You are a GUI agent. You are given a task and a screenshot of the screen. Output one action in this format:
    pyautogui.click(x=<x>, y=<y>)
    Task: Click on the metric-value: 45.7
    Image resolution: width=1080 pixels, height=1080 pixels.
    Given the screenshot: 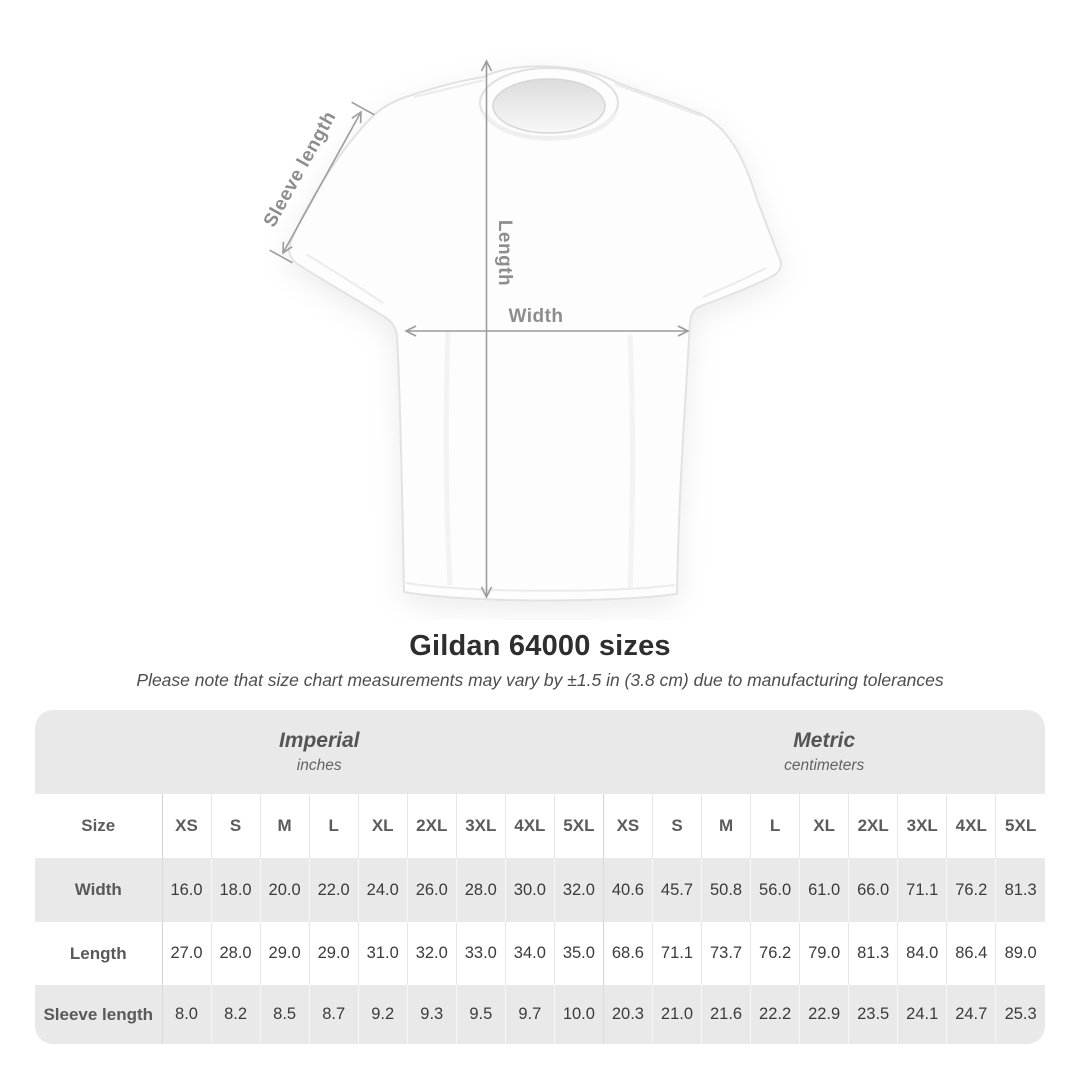 What is the action you would take?
    pyautogui.click(x=676, y=890)
    